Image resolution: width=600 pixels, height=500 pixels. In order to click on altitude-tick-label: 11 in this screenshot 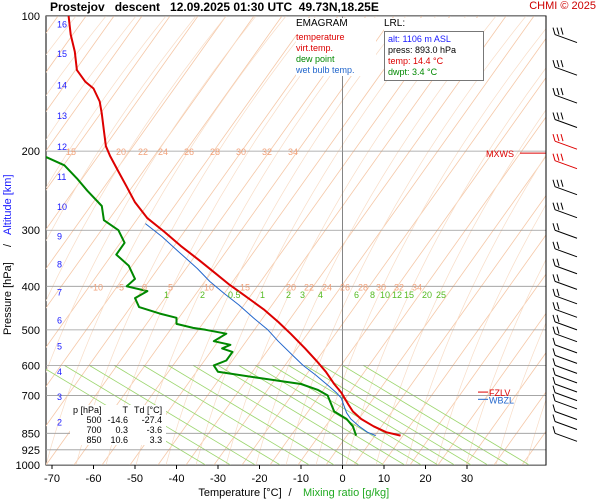, I will do `click(61, 177)`.